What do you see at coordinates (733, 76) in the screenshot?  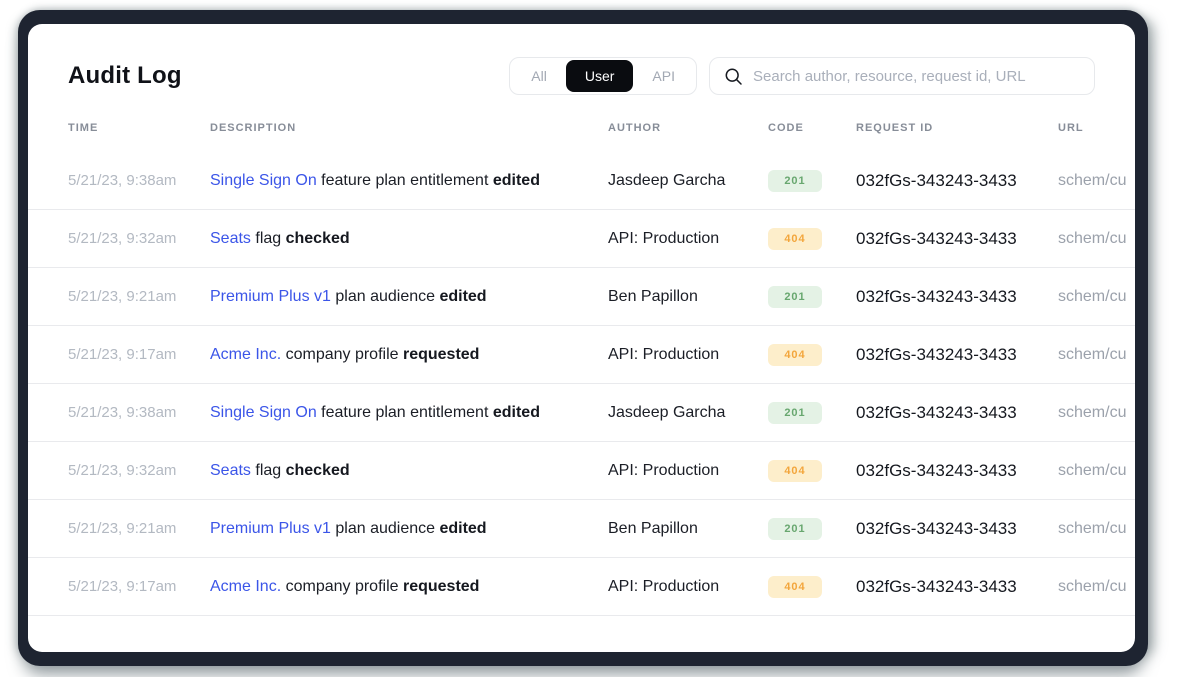 I see `search-icon` at bounding box center [733, 76].